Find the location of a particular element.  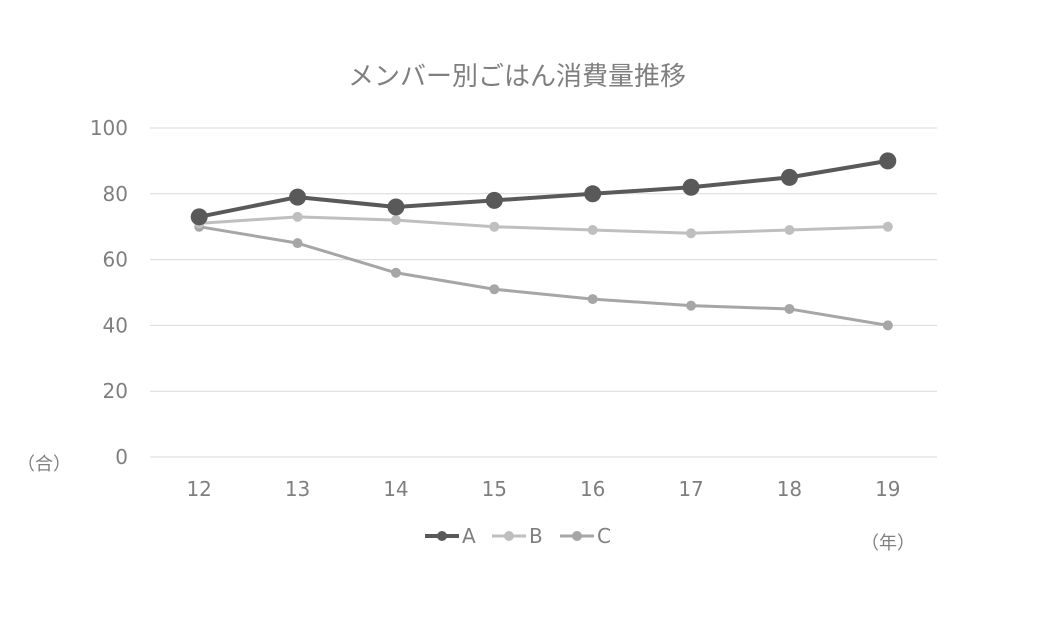

x-tick-label: 18 is located at coordinates (789, 489).